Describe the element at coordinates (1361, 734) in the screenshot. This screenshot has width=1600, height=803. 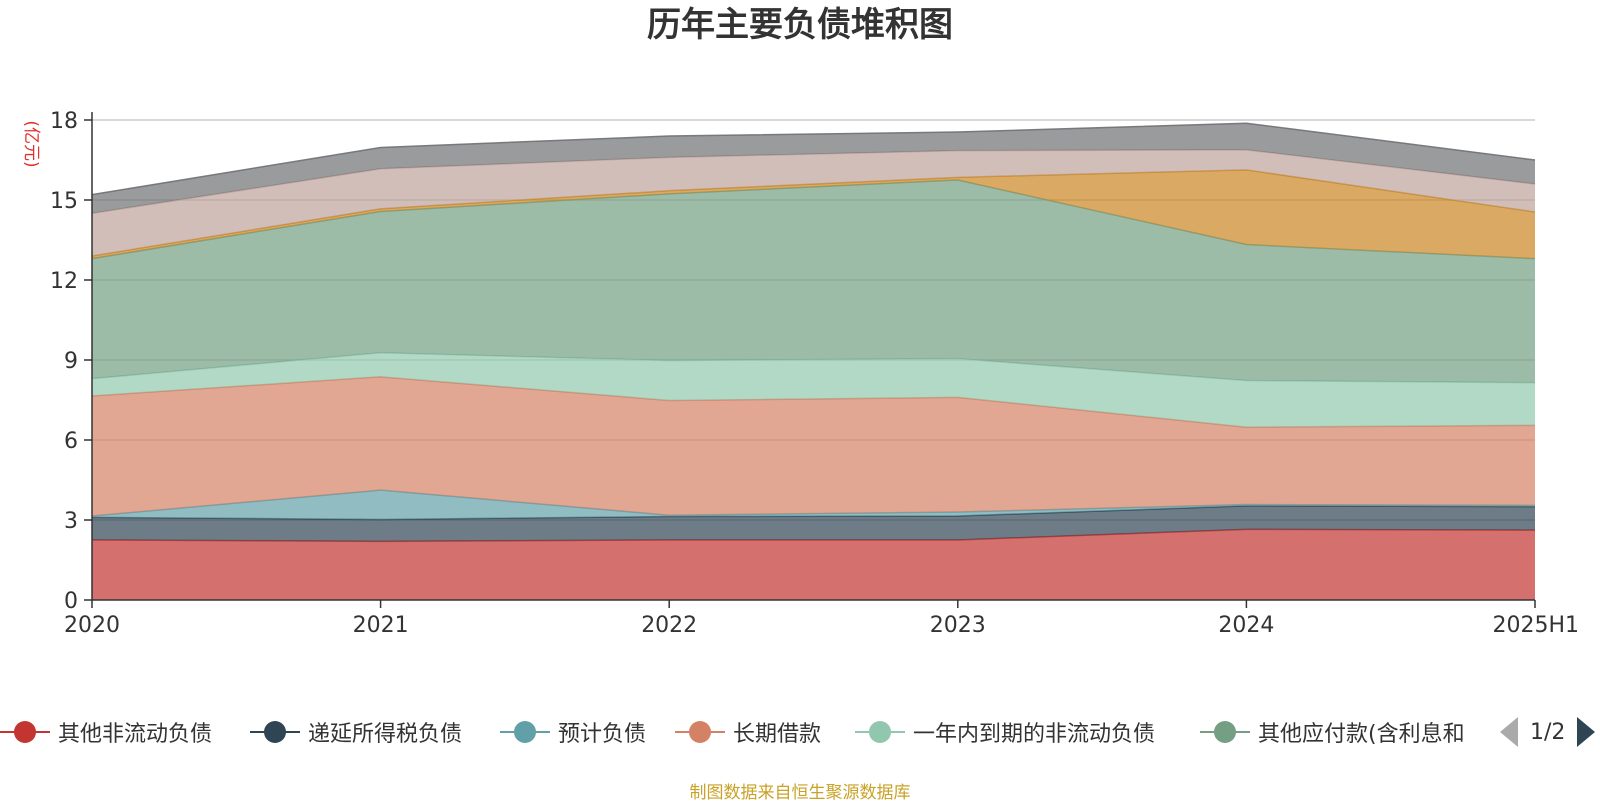
I see `legend-label: 其他应付款(含利息和` at that location.